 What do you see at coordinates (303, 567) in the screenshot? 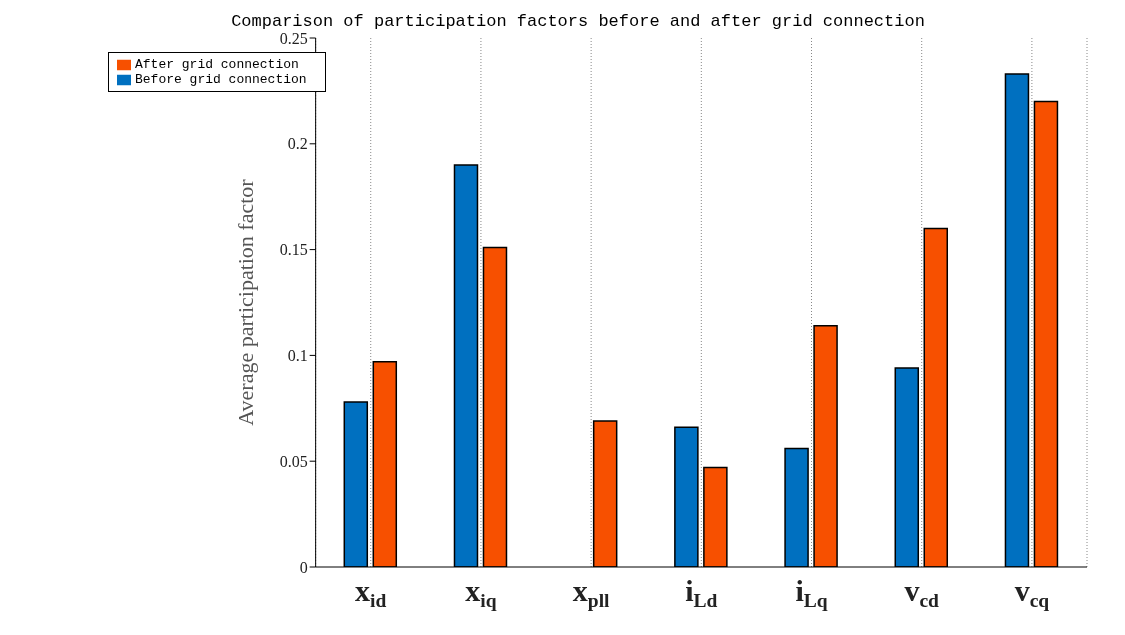
I see `y-tick-label: 0` at bounding box center [303, 567].